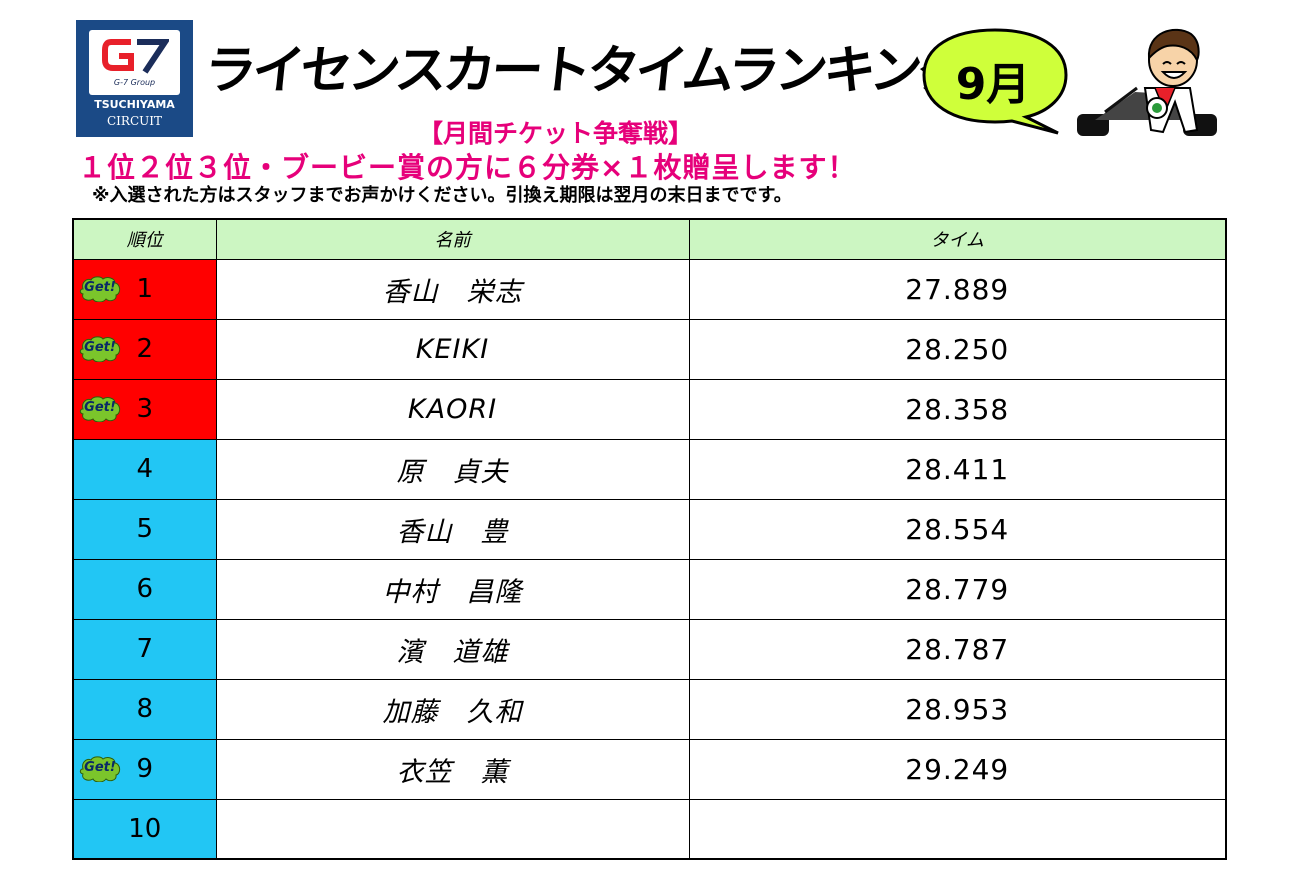 The image size is (1300, 877). Describe the element at coordinates (452, 469) in the screenshot. I see `driver-name-cell: 原 貞夫` at that location.